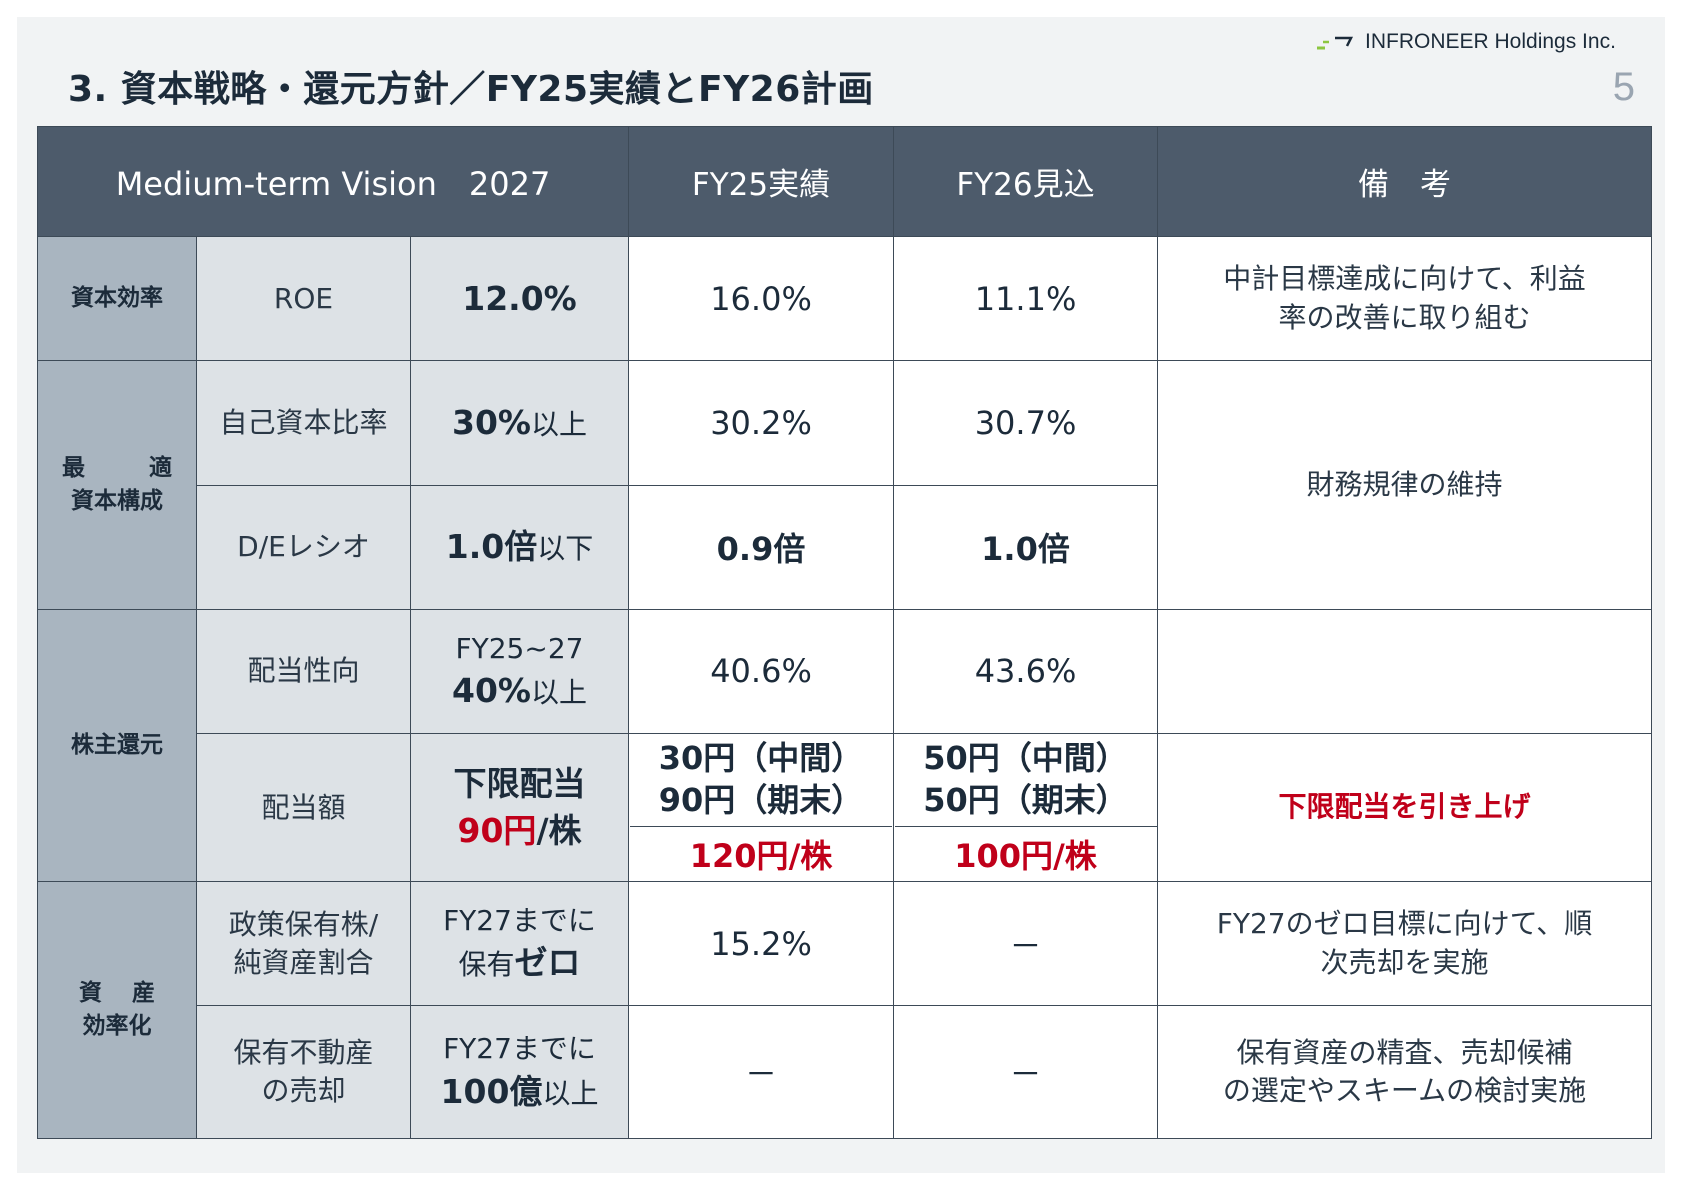 The width and height of the screenshot is (1683, 1190). I want to click on target-real-estate-value: 100億, so click(491, 1091).